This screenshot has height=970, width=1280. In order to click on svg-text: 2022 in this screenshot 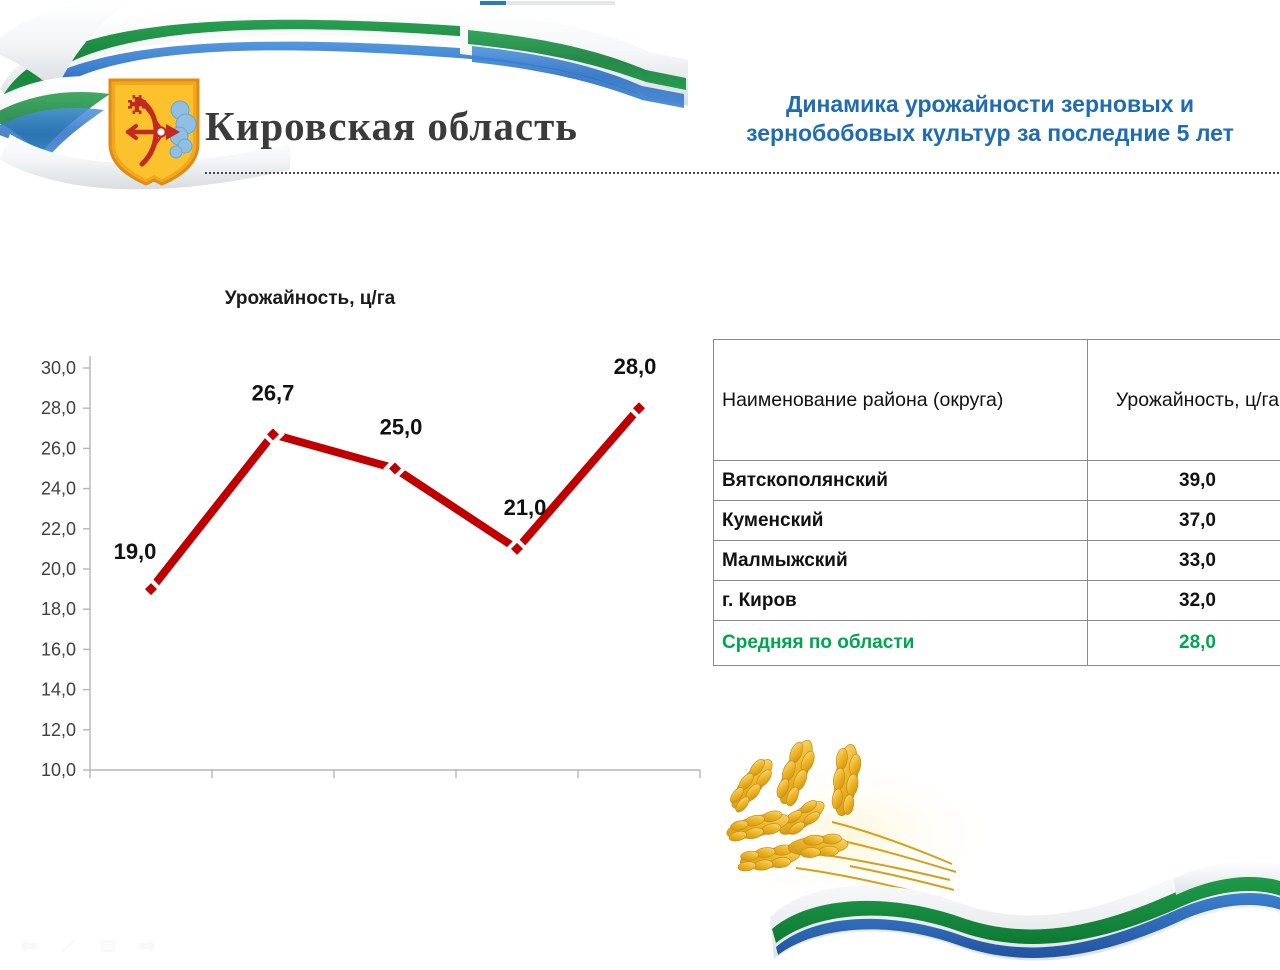, I will do `click(273, 787)`.